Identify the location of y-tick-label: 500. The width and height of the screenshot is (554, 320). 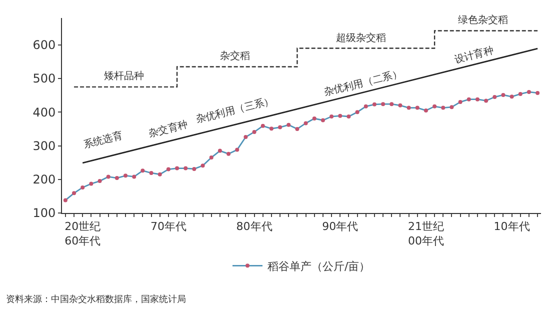
(44, 79).